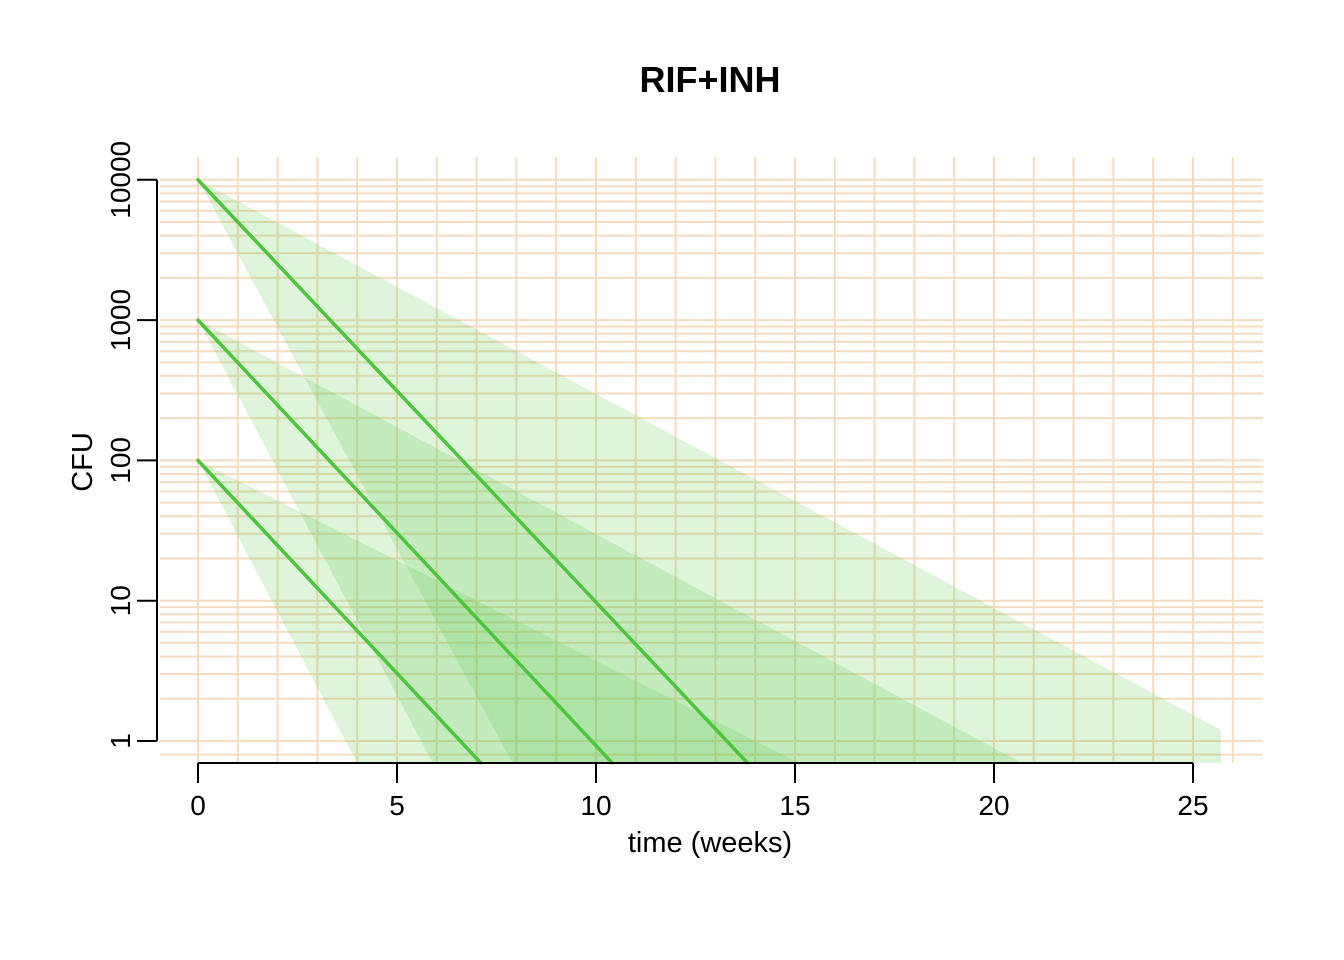 This screenshot has height=960, width=1344. Describe the element at coordinates (699, 791) in the screenshot. I see `x-axis: 0 5 10 15 20 25` at that location.